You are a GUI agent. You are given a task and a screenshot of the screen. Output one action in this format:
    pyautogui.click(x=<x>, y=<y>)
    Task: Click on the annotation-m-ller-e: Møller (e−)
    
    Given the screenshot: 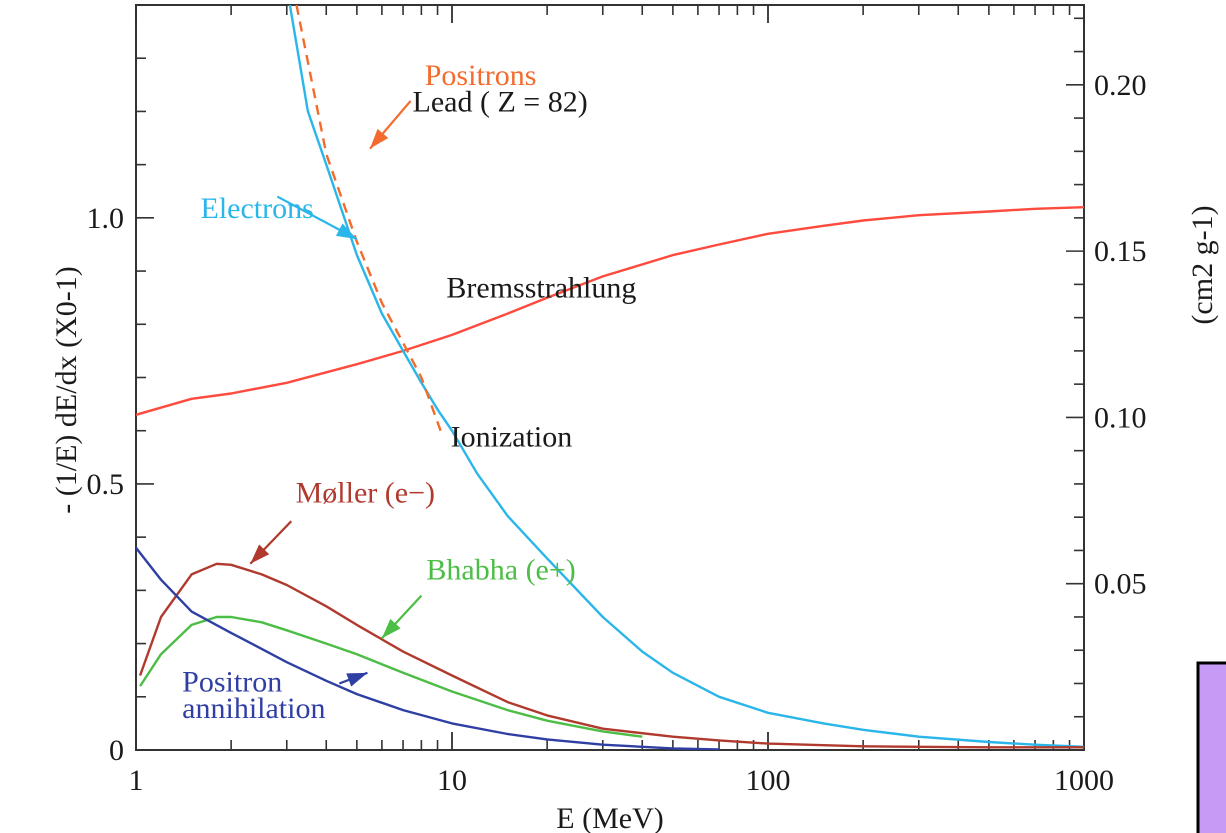 What is the action you would take?
    pyautogui.click(x=365, y=493)
    